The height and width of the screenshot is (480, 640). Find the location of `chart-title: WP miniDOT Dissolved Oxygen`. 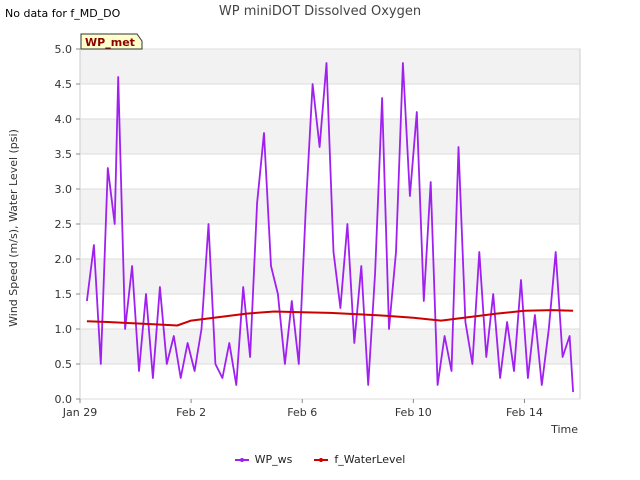

chart-title: WP miniDOT Dissolved Oxygen is located at coordinates (320, 11).